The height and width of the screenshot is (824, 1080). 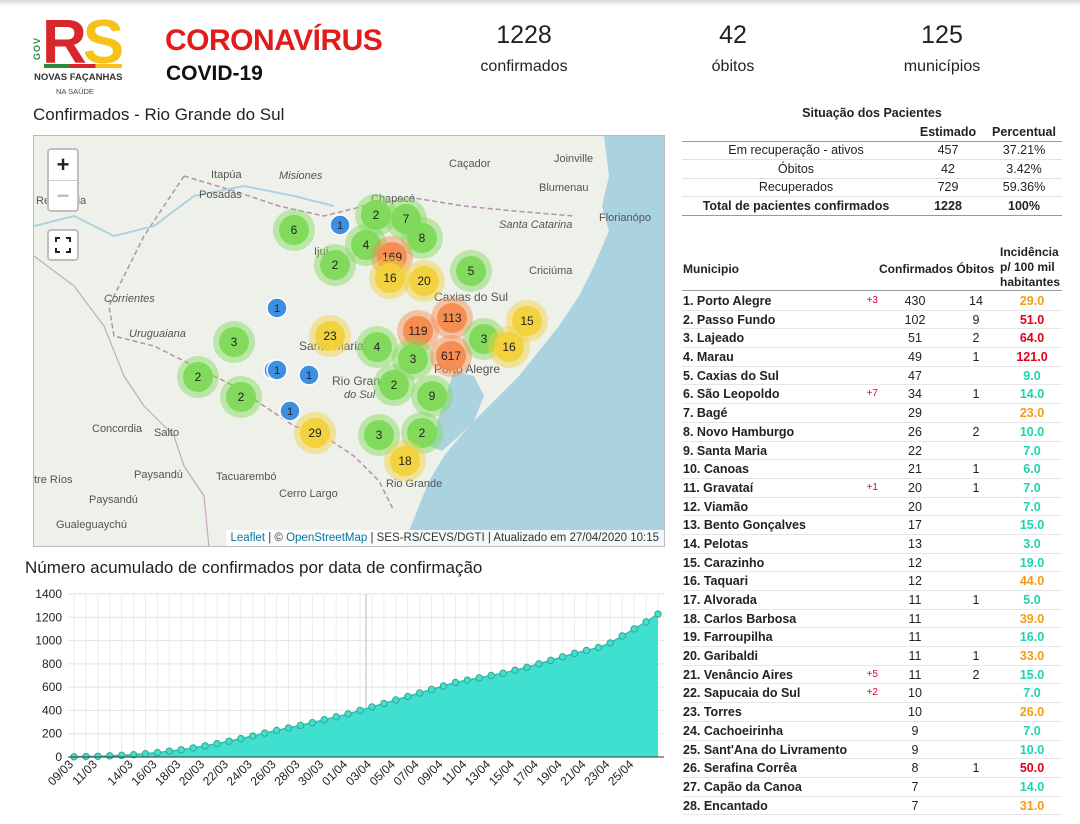 What do you see at coordinates (872, 563) in the screenshot?
I see `table-row: 15. Carazinho 12 19.0` at bounding box center [872, 563].